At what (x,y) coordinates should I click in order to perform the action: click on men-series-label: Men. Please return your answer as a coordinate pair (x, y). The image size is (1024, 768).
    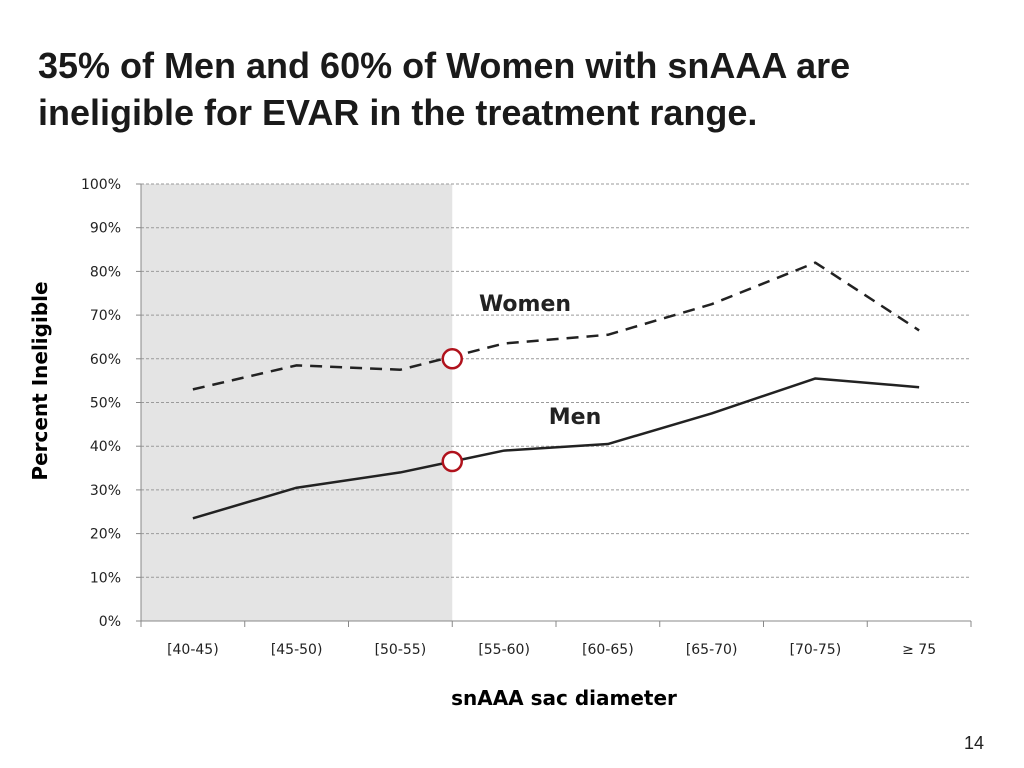
    Looking at the image, I should click on (575, 417).